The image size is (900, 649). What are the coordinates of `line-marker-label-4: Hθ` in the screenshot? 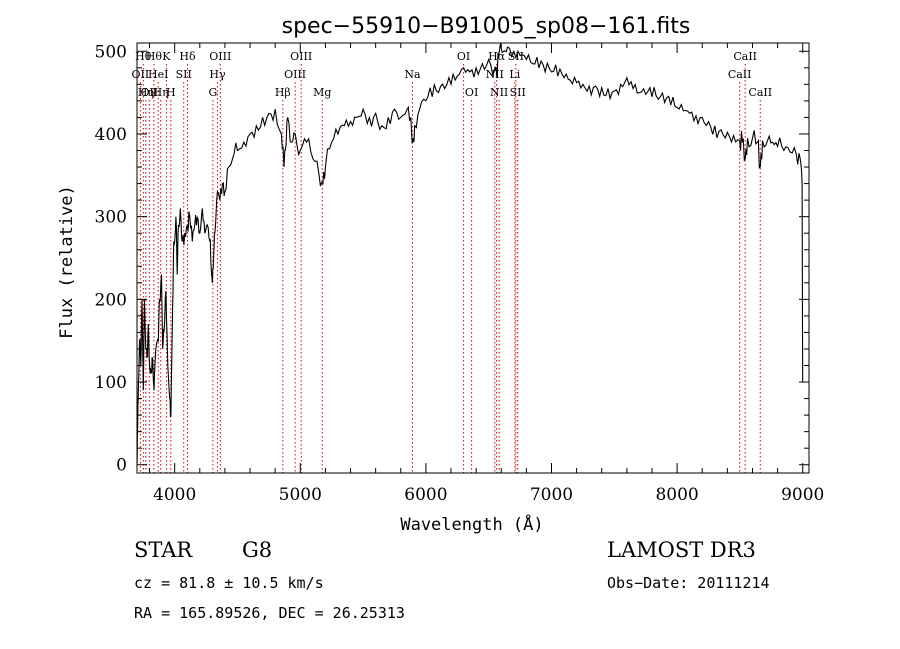 It's located at (154, 56).